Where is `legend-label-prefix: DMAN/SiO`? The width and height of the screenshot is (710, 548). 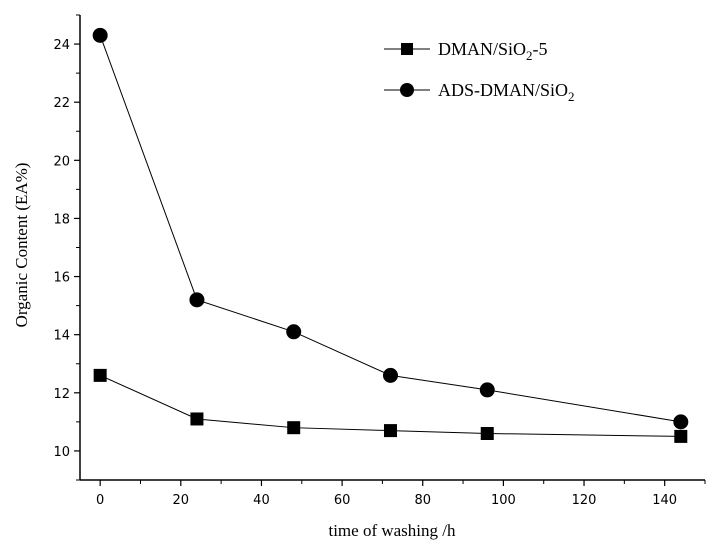
legend-label-prefix: DMAN/SiO is located at coordinates (482, 49).